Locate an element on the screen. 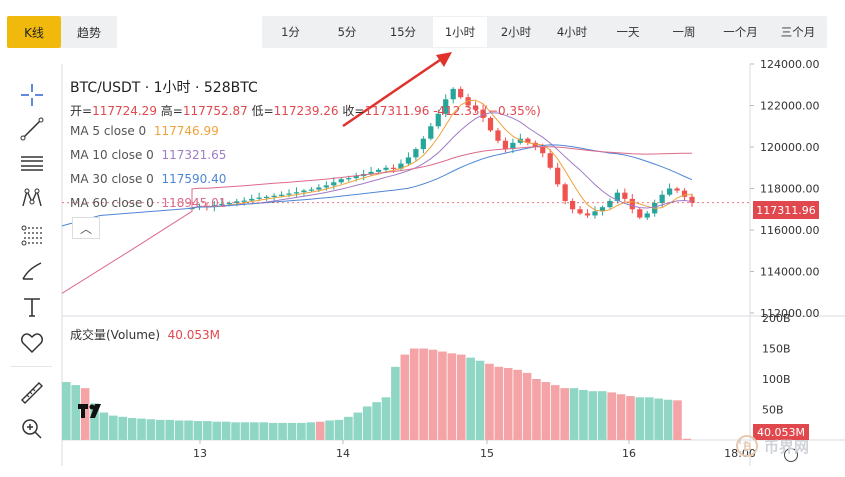 The height and width of the screenshot is (477, 845). ma60-legend: MA 60 close 0 118945.01 is located at coordinates (148, 203).